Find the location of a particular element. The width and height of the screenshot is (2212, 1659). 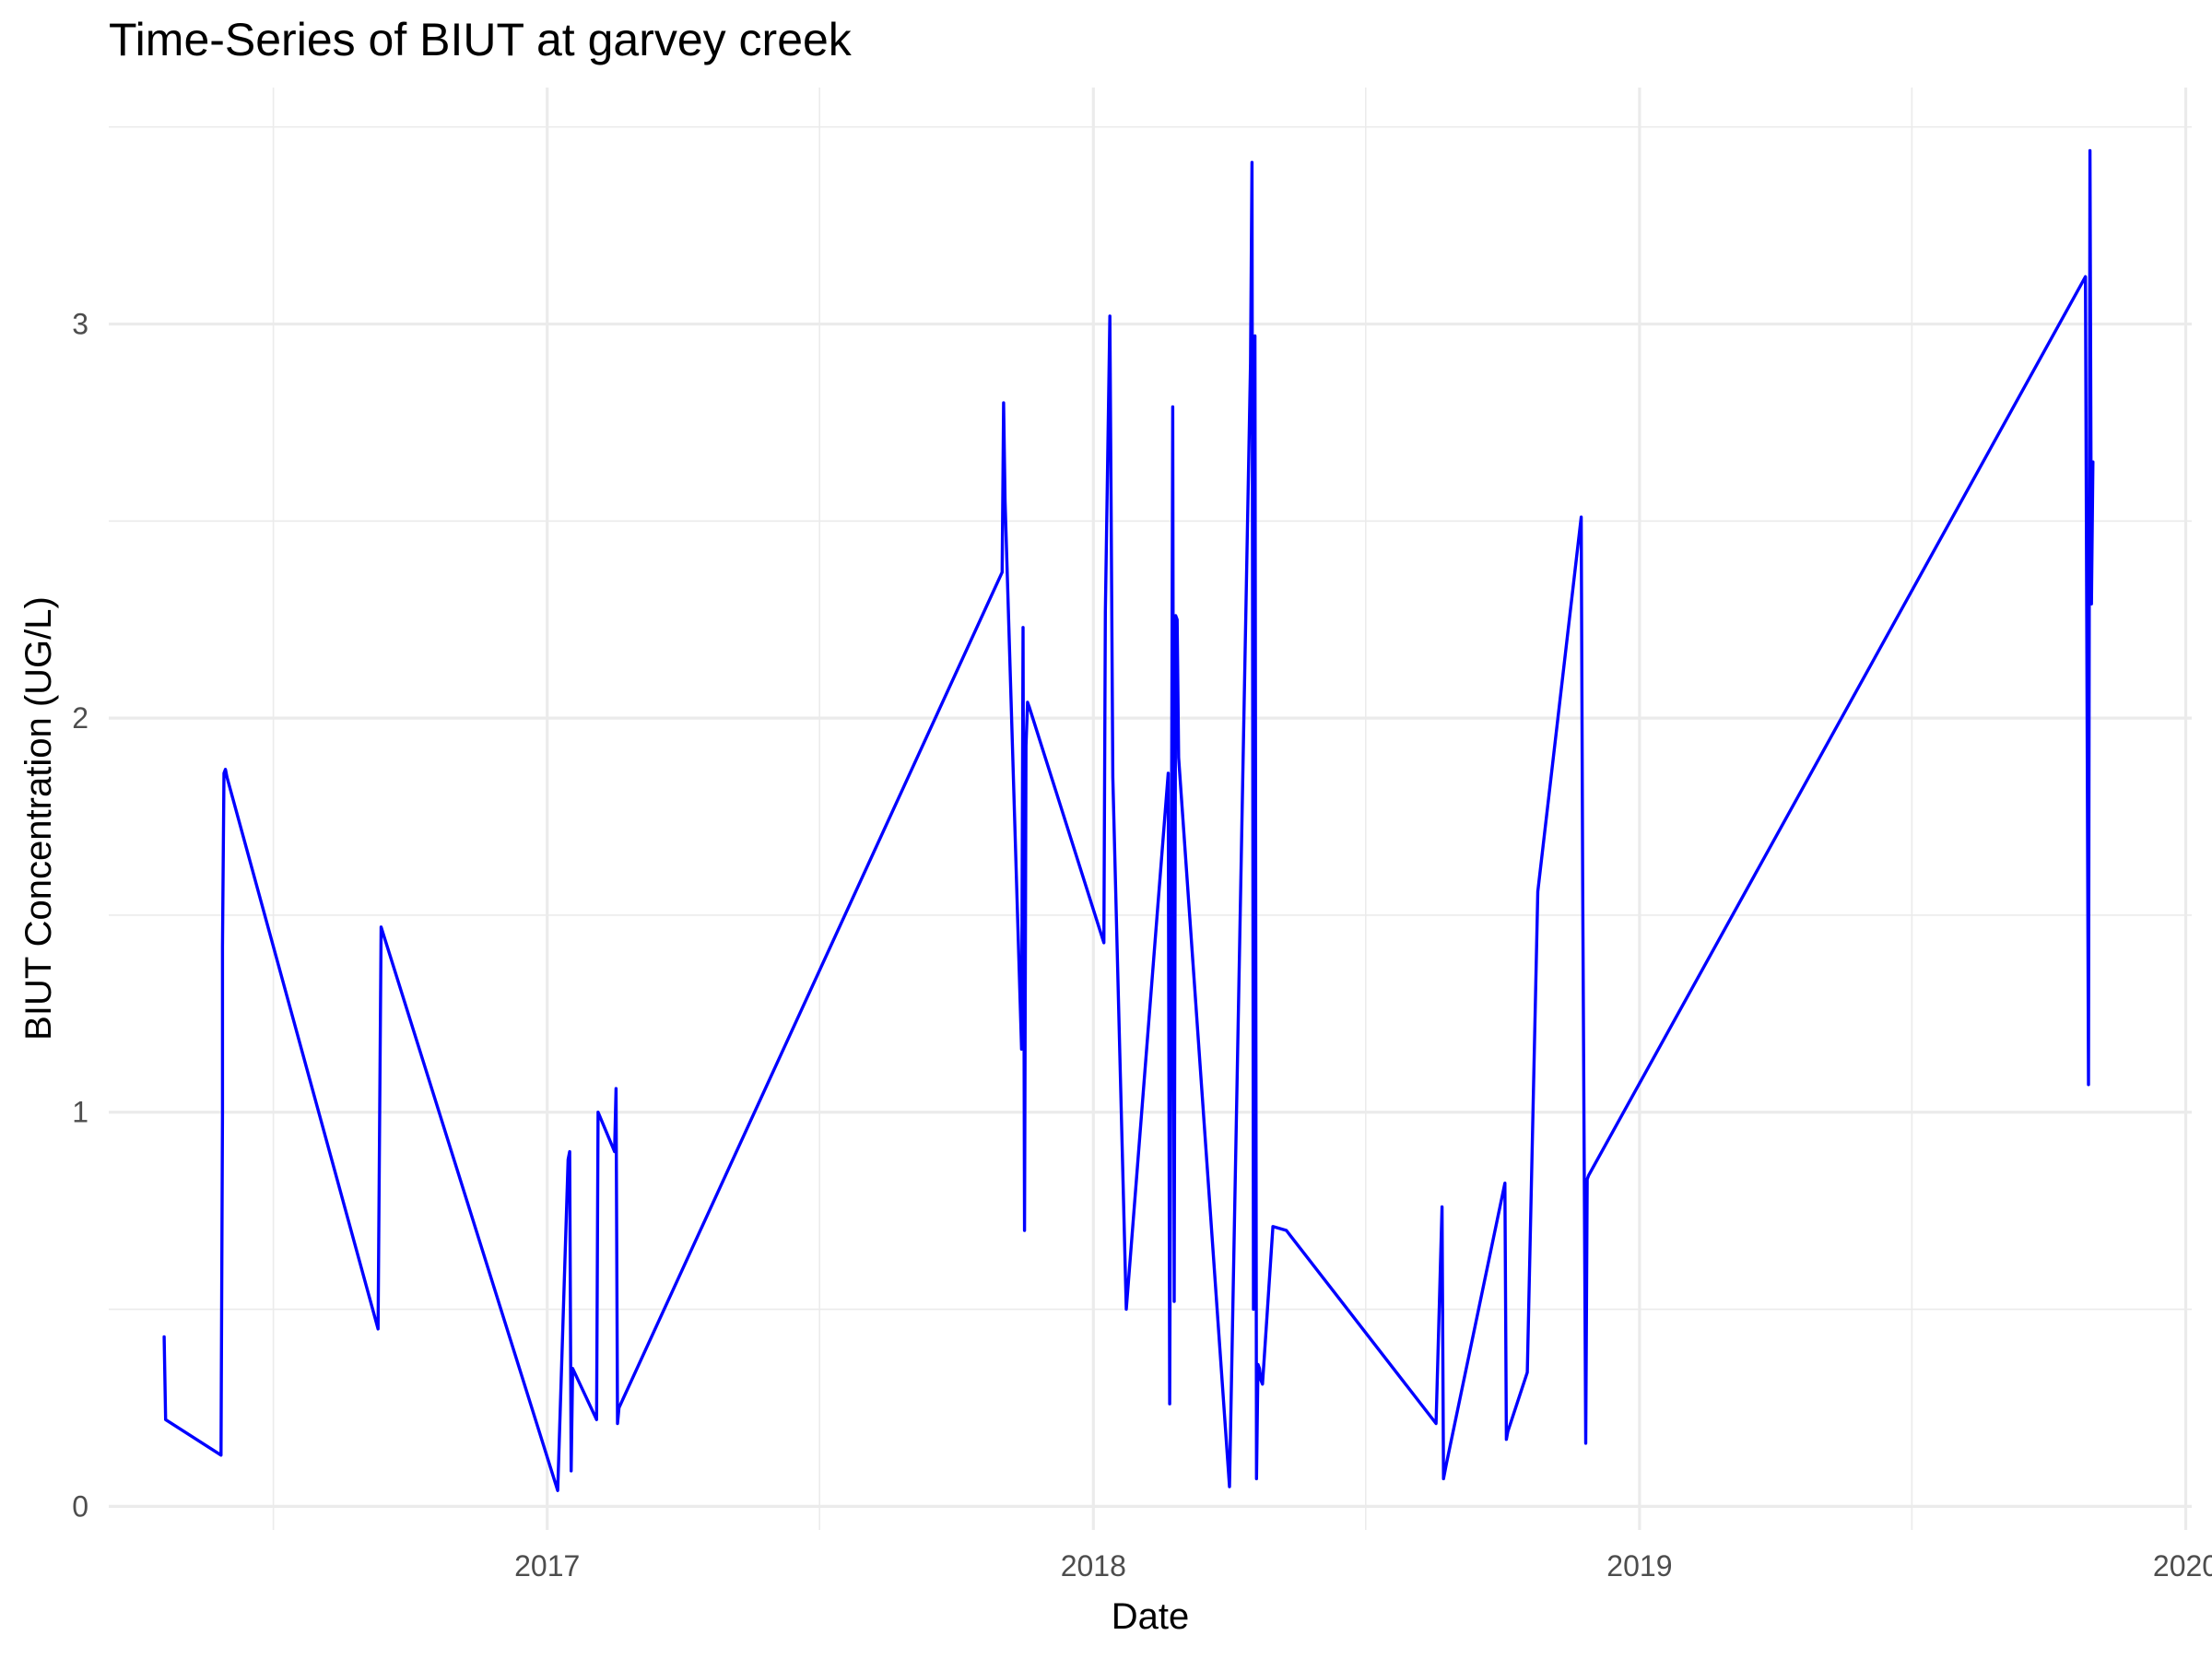

y-axis-ticks: 0 1 2 3 is located at coordinates (80, 916).